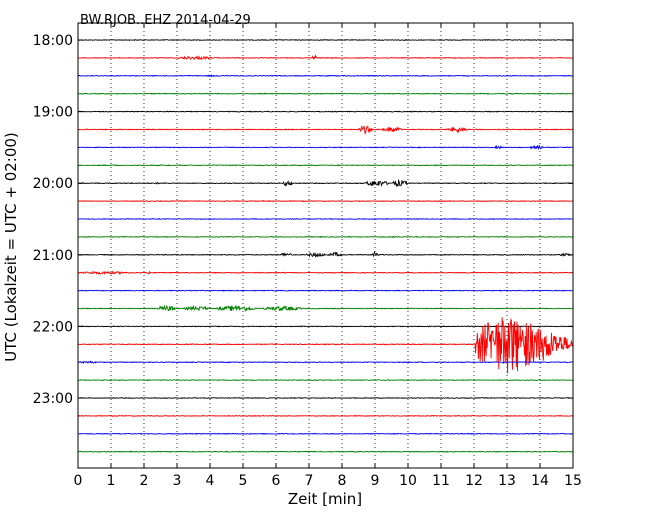 This screenshot has height=520, width=650. What do you see at coordinates (325, 219) in the screenshot?
I see `trace-20:30` at bounding box center [325, 219].